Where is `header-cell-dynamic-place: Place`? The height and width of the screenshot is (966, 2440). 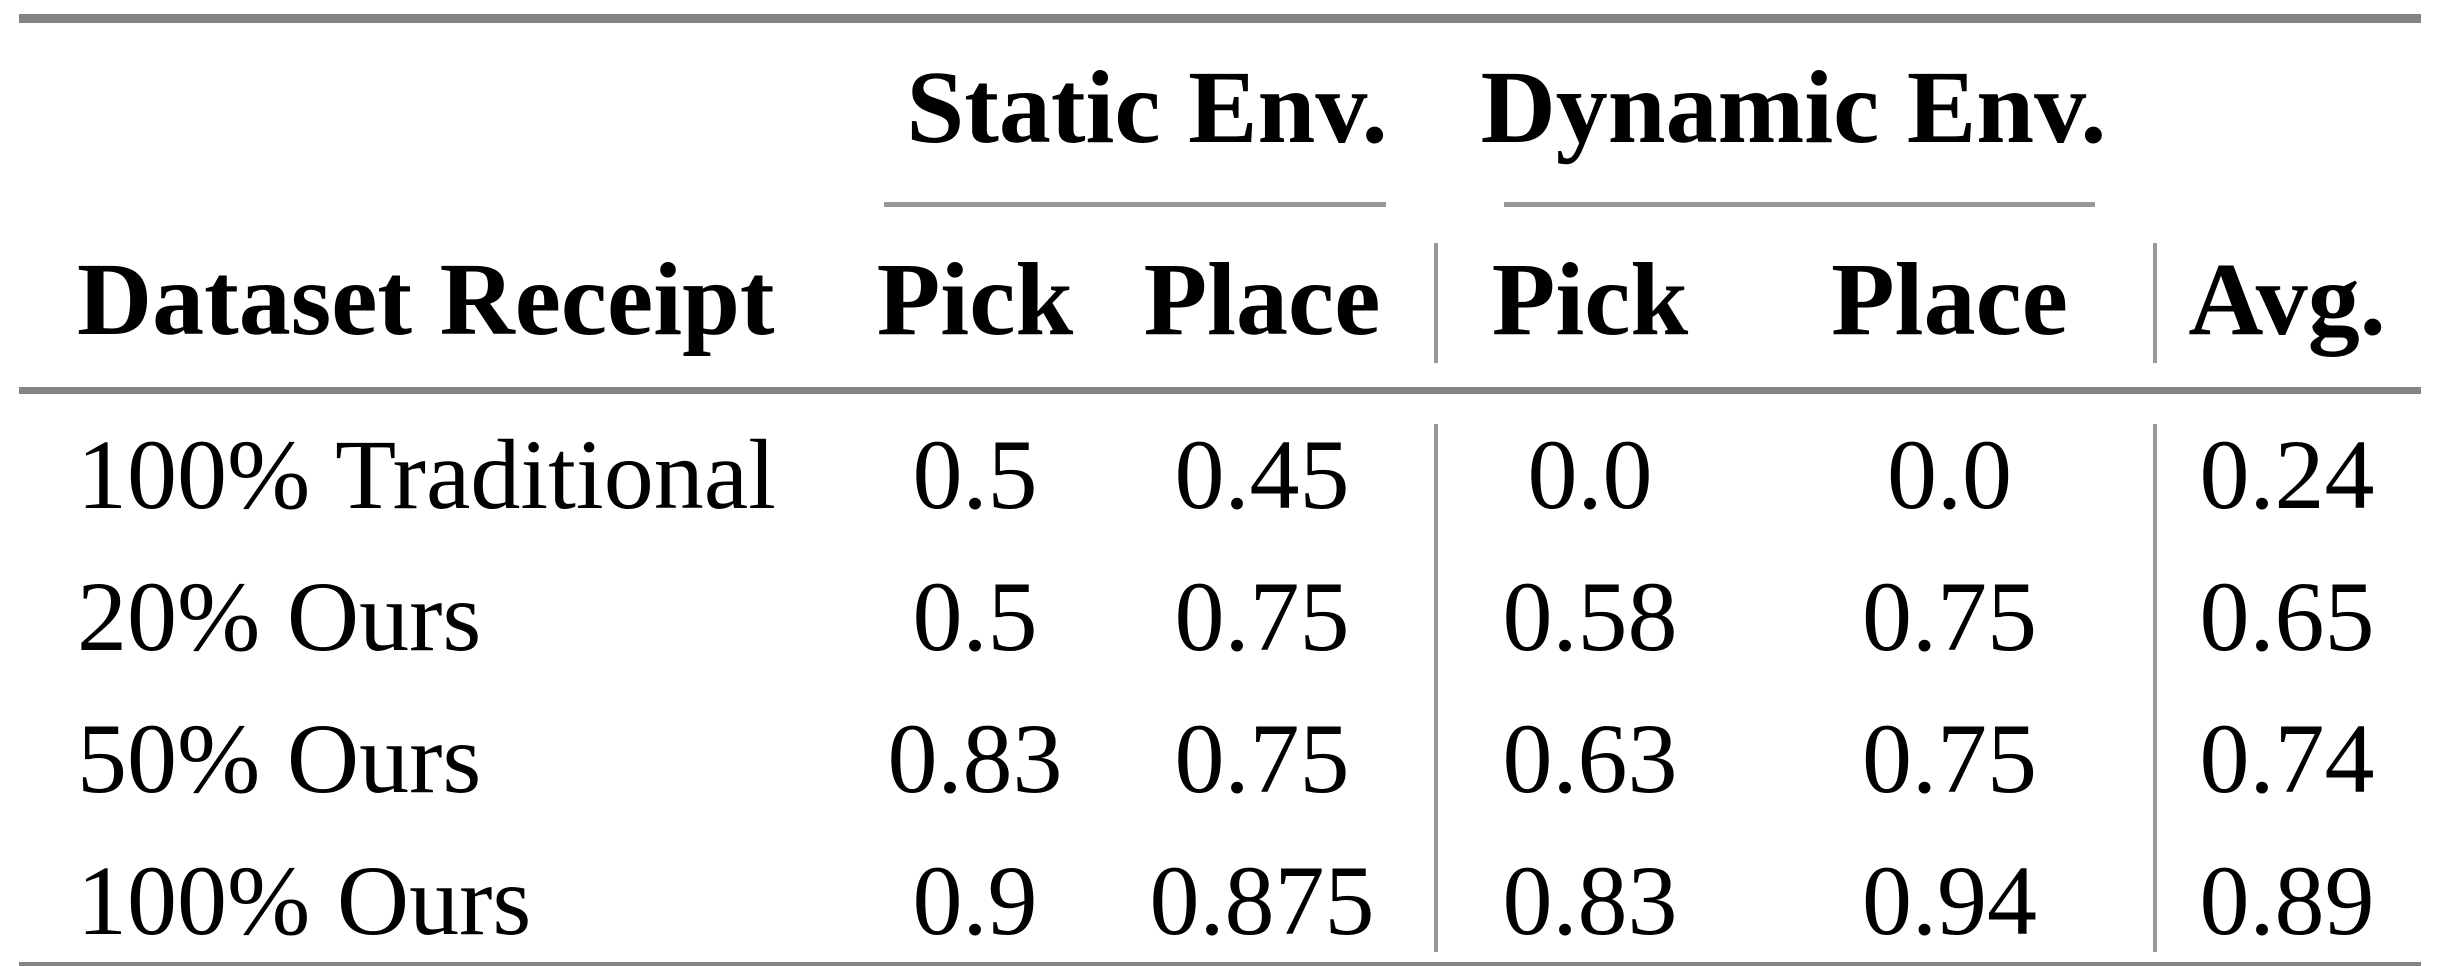 header-cell-dynamic-place: Place is located at coordinates (1950, 300).